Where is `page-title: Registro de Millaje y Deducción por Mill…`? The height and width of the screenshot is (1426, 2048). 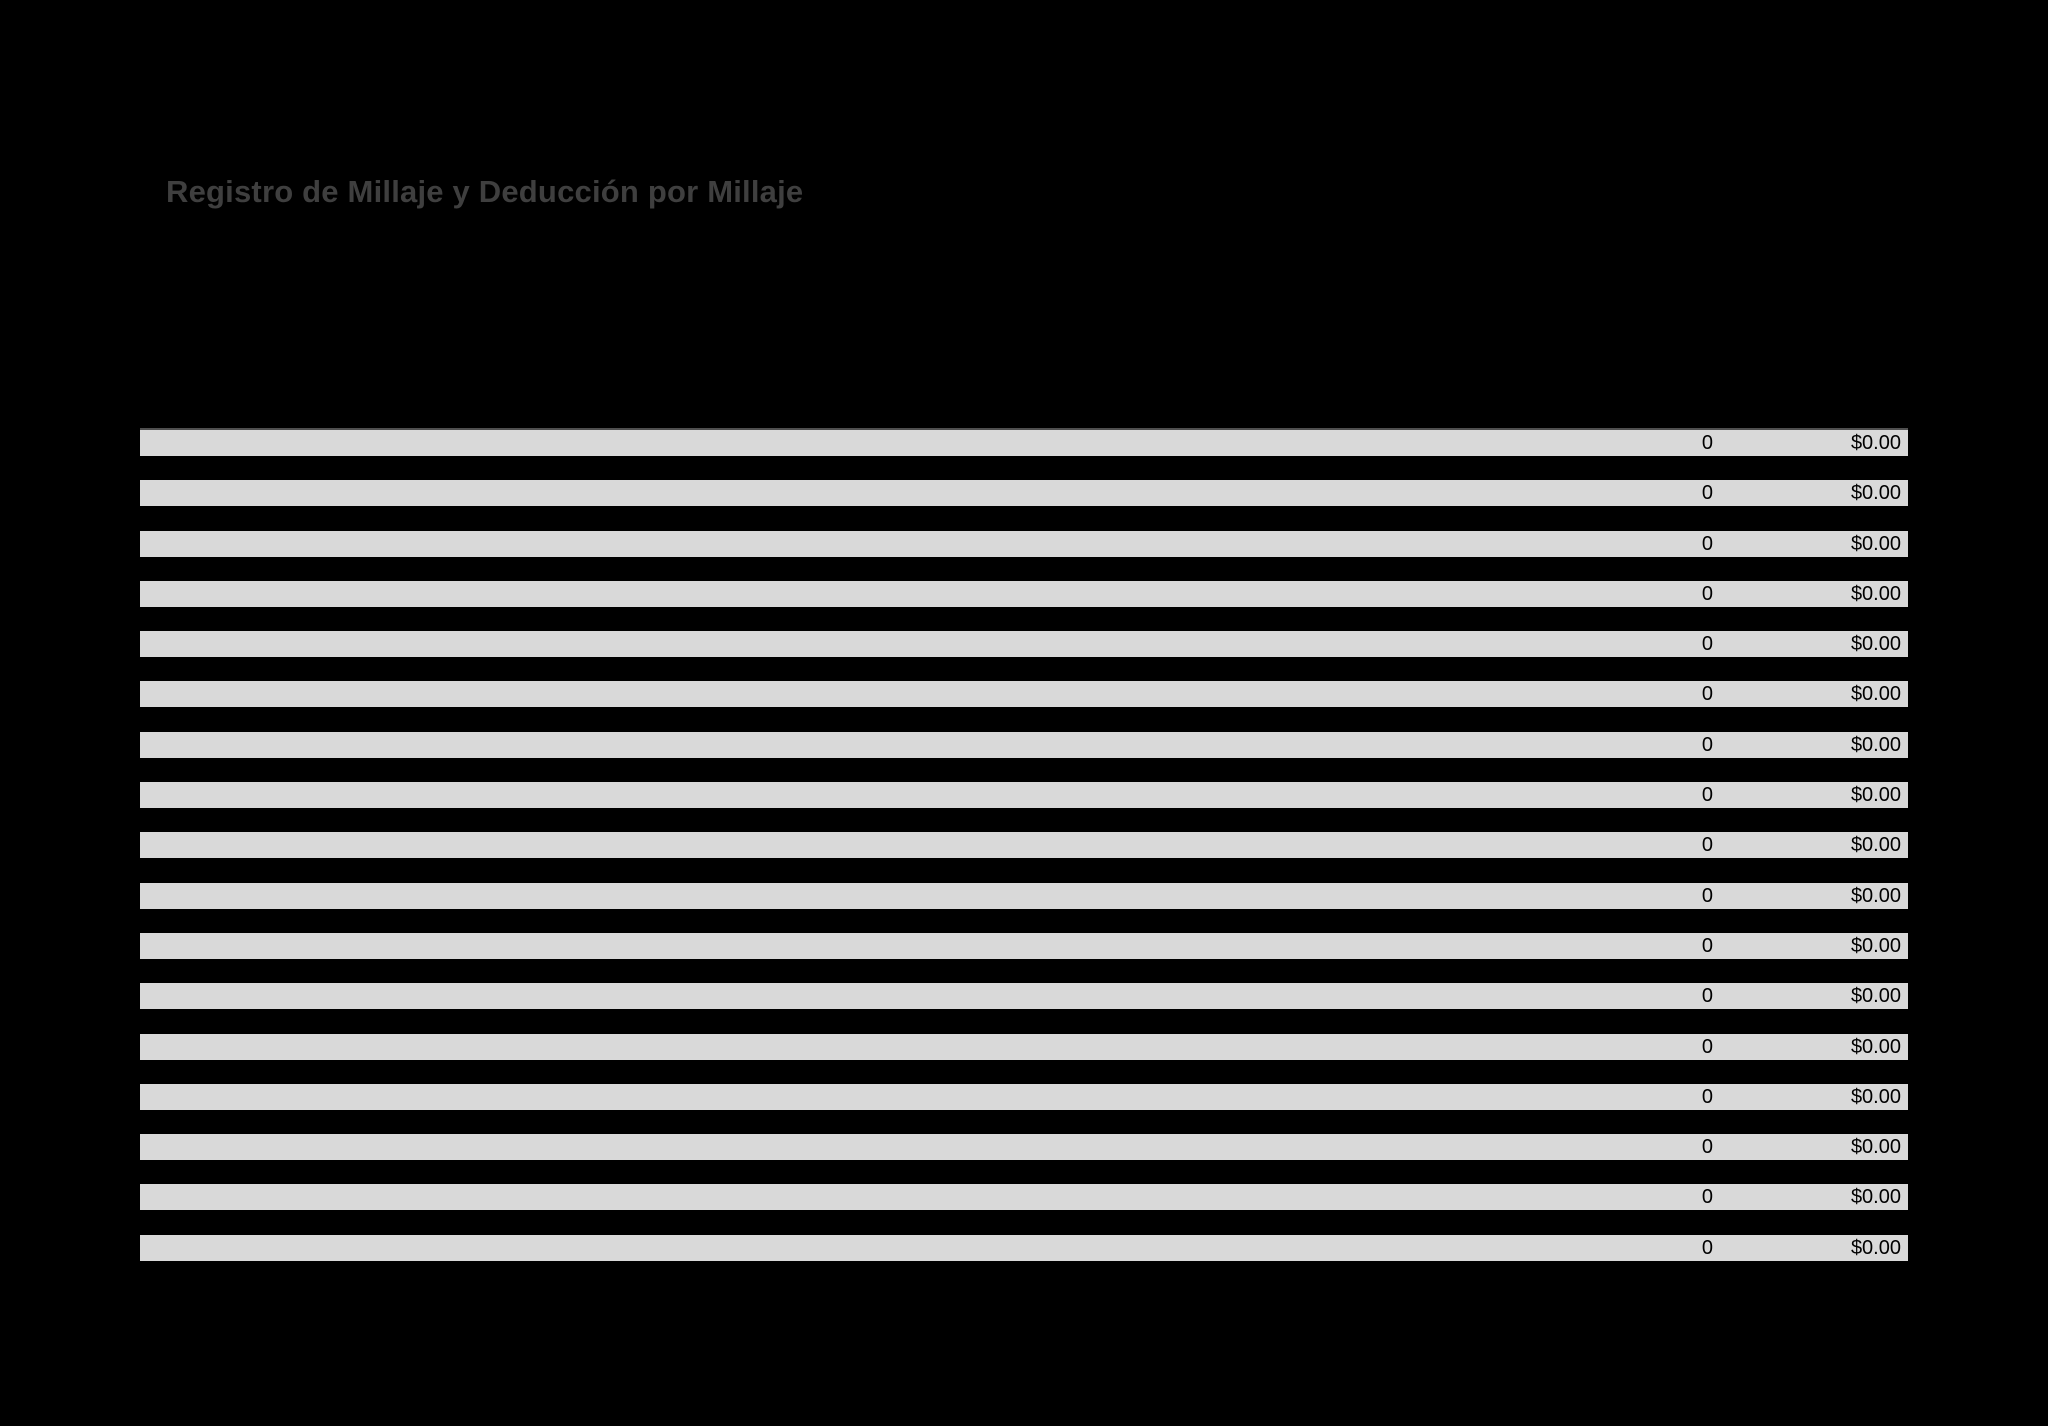 page-title: Registro de Millaje y Deducción por Mill… is located at coordinates (485, 191).